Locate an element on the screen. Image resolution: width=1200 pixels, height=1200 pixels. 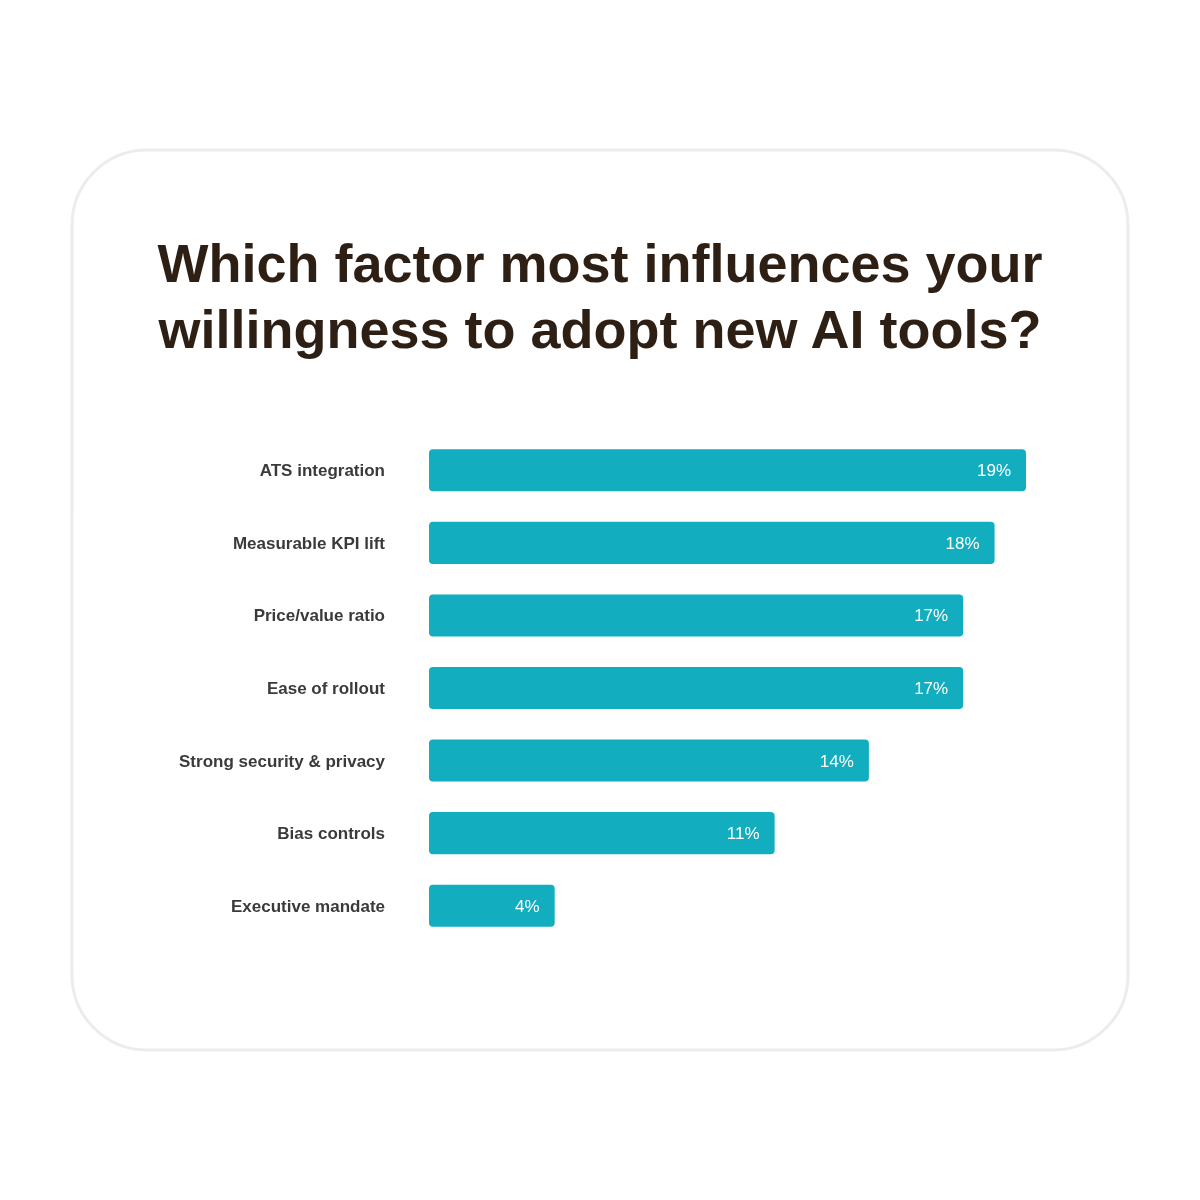
chart-title: Which factor most influences your willingness to adopt new AI tools? is located at coordinates (600, 296).